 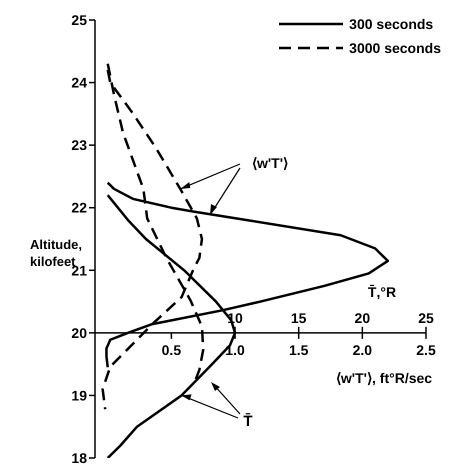 I want to click on x2-tick-label: 15, so click(x=298, y=318).